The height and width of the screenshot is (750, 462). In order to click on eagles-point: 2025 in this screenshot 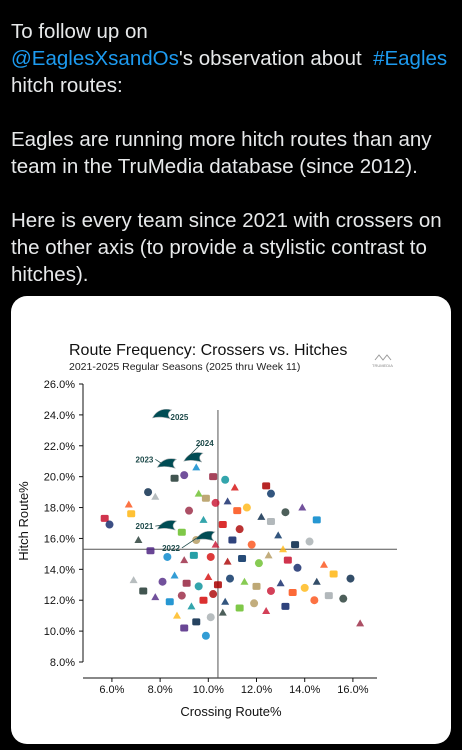, I will do `click(170, 415)`.